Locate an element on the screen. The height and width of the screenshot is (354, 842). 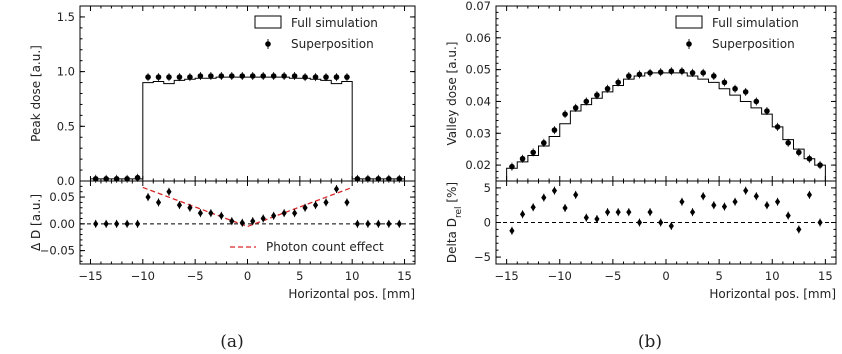
y-axis-label: Valley dose [a.u.] is located at coordinates (452, 94).